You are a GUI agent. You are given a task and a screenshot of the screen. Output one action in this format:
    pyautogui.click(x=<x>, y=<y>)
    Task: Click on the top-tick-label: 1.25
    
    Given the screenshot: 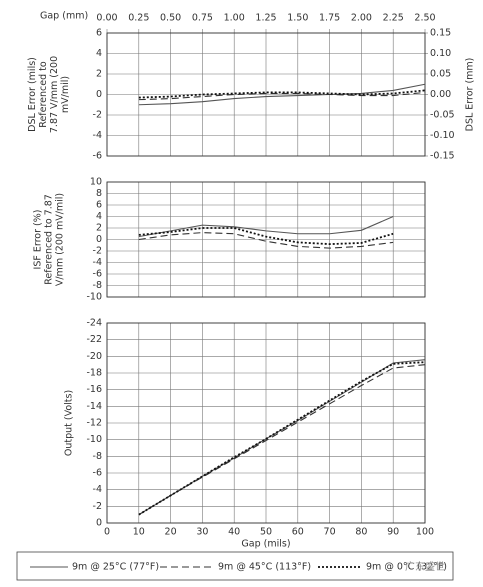 What is the action you would take?
    pyautogui.click(x=265, y=18)
    